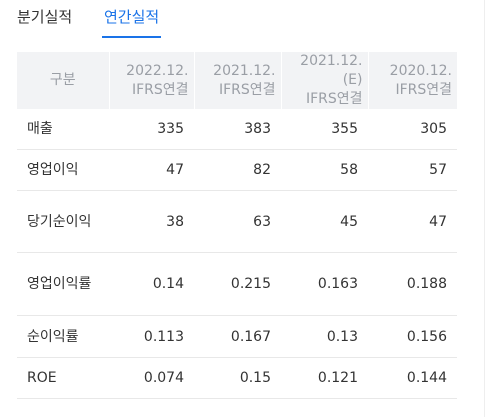 The width and height of the screenshot is (497, 417). I want to click on row-label: 당기순이익, so click(63, 221).